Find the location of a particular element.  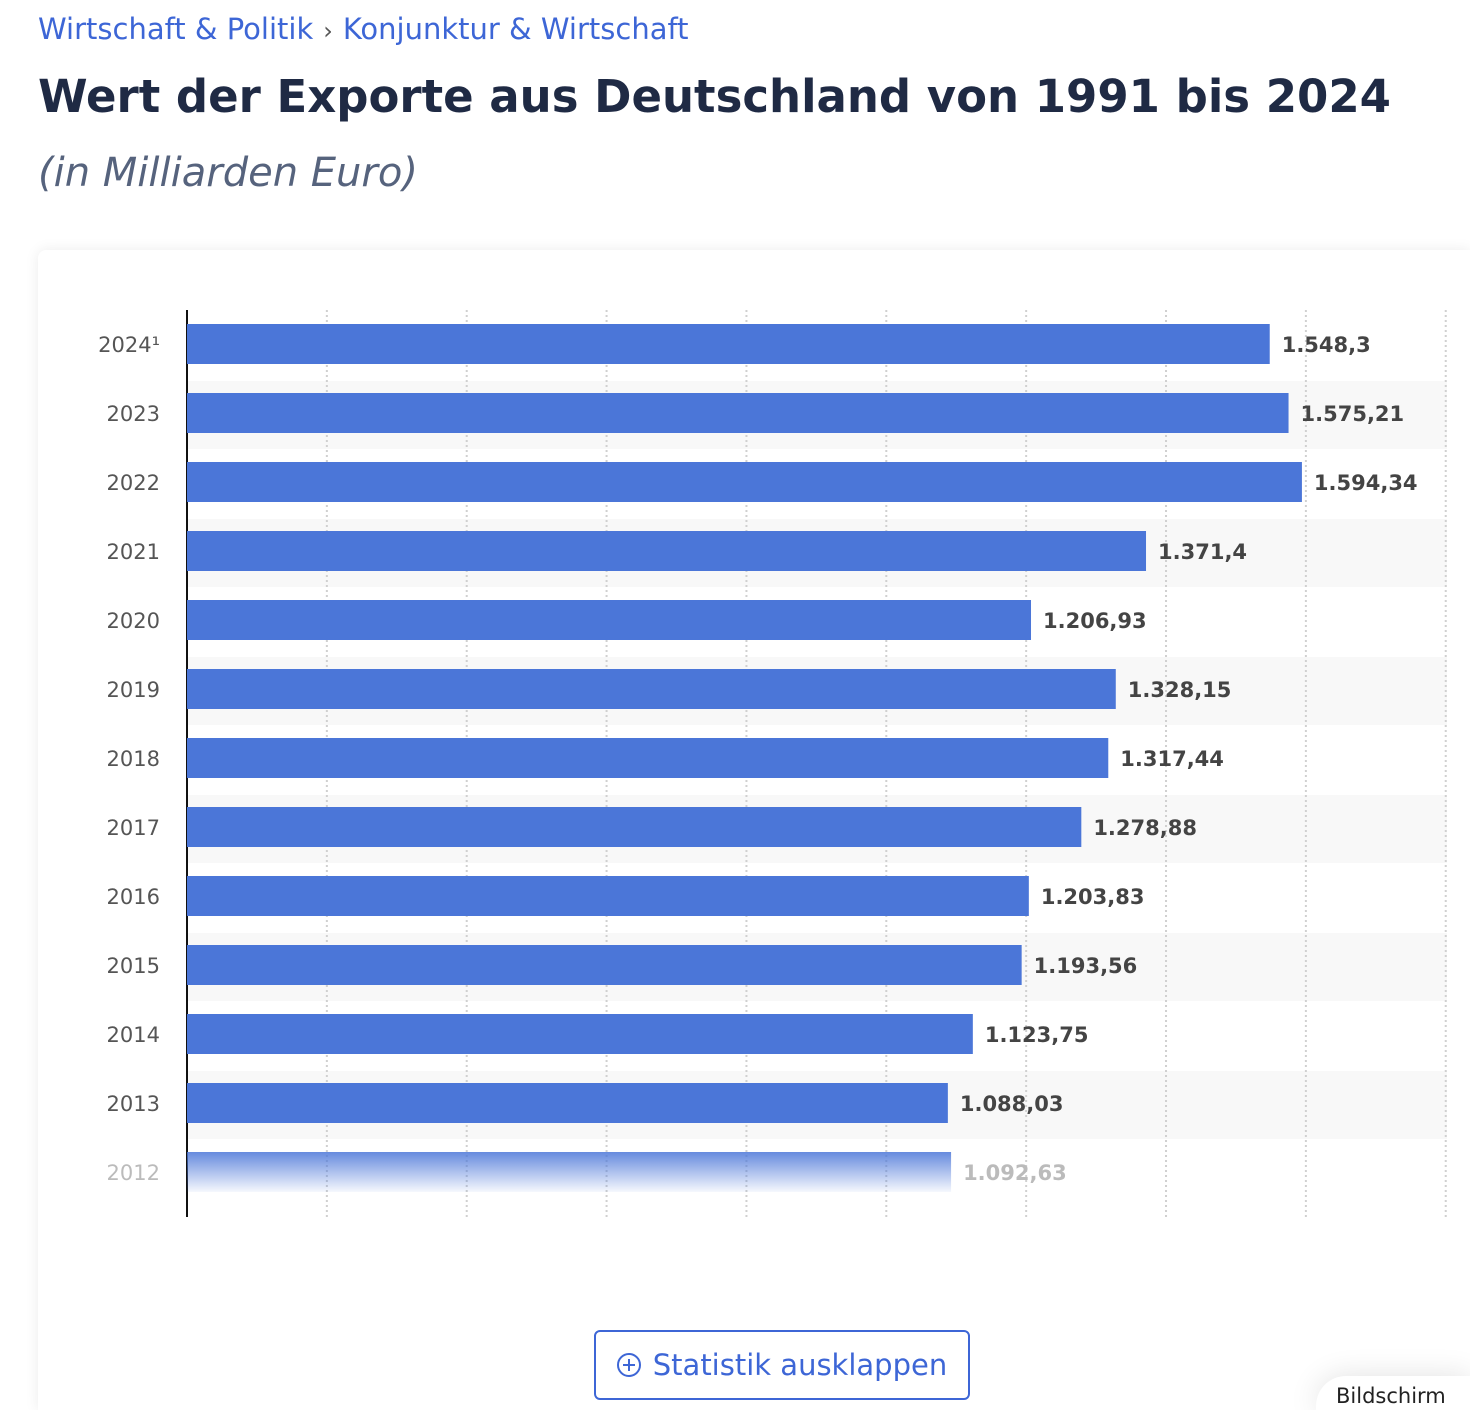

expand-statistic-button: Statistik ausklappen is located at coordinates (782, 1365).